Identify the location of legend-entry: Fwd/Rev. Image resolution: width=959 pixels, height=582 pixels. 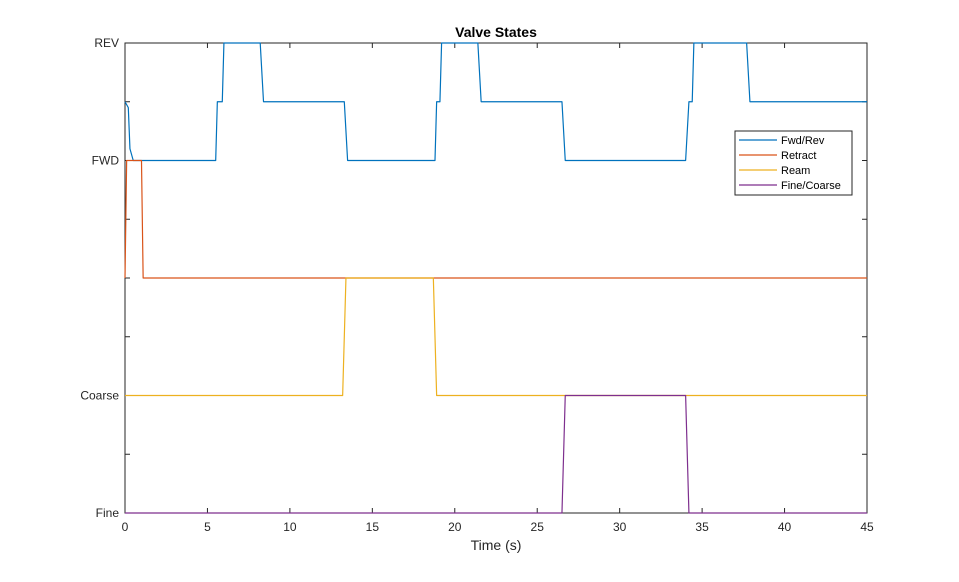
(803, 141).